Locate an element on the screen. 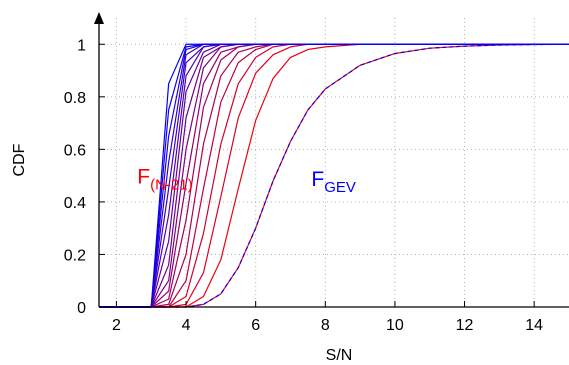 The image size is (569, 365). annotation-f-n21: F(N-21) is located at coordinates (164, 180).